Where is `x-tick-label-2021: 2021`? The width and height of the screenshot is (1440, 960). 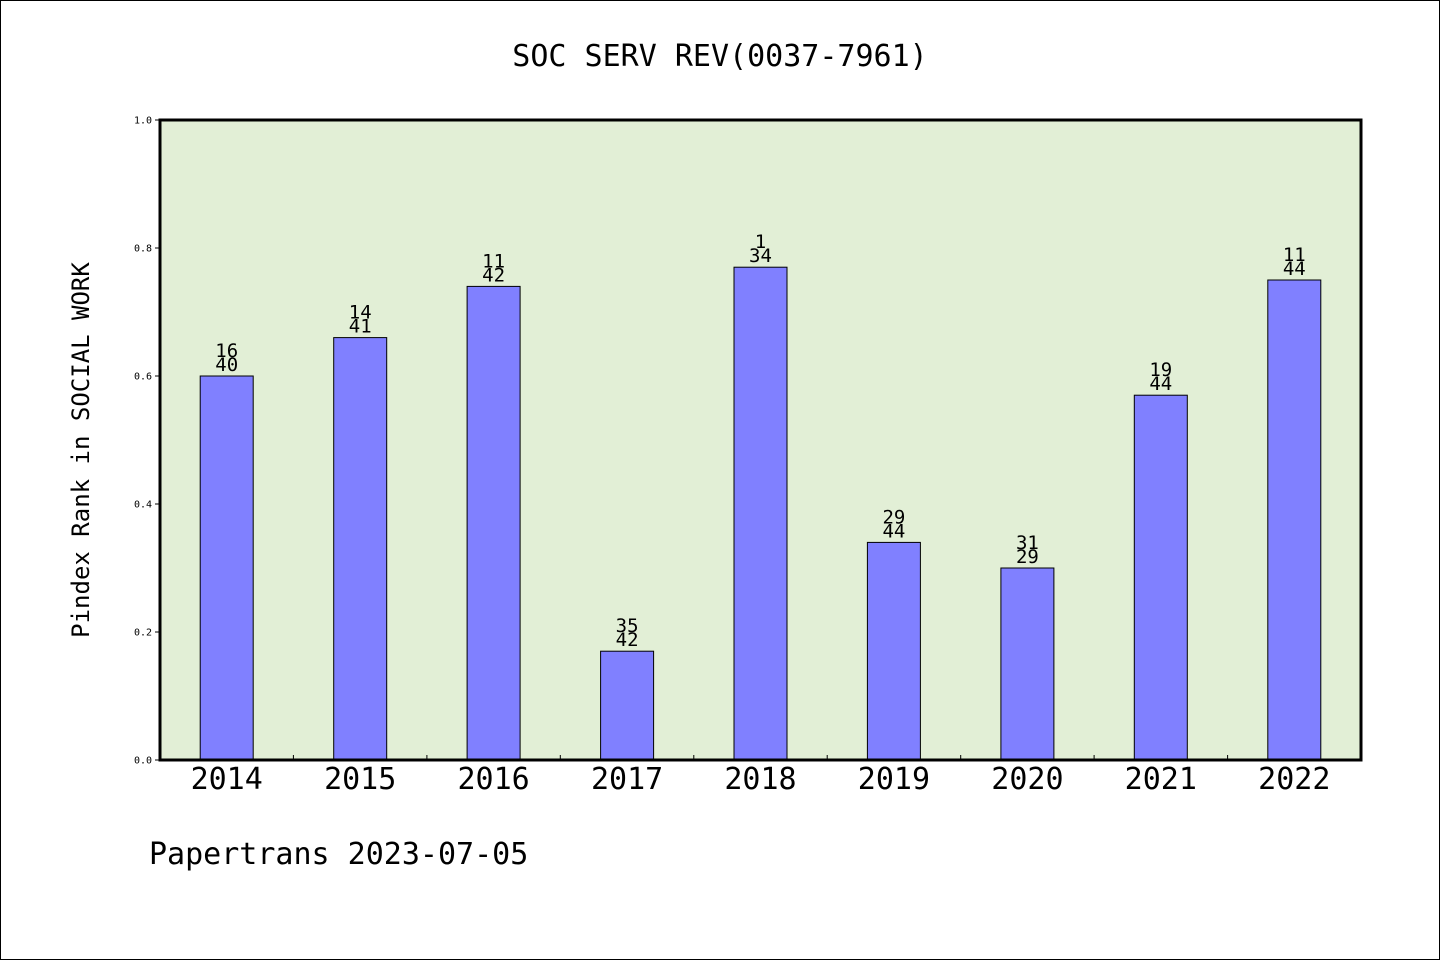 x-tick-label-2021: 2021 is located at coordinates (1161, 779).